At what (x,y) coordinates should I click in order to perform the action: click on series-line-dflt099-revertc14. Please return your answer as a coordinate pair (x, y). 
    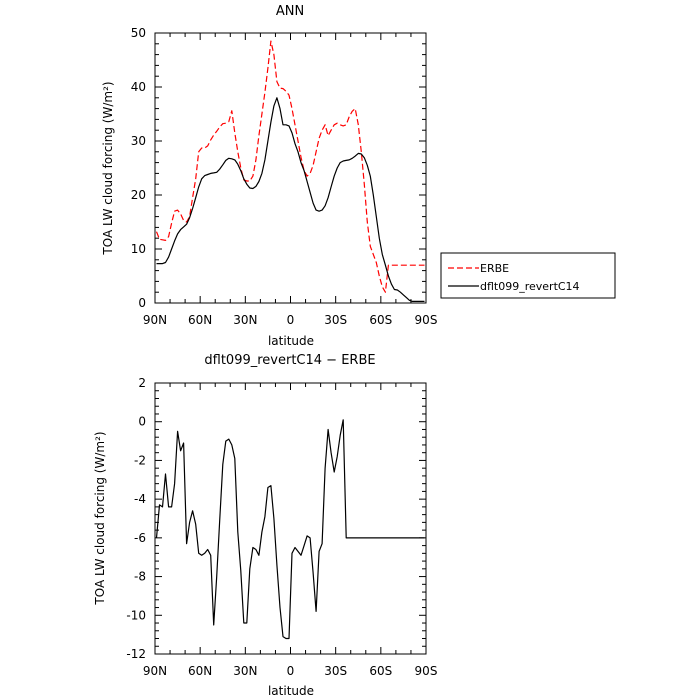
    Looking at the image, I should click on (290, 199).